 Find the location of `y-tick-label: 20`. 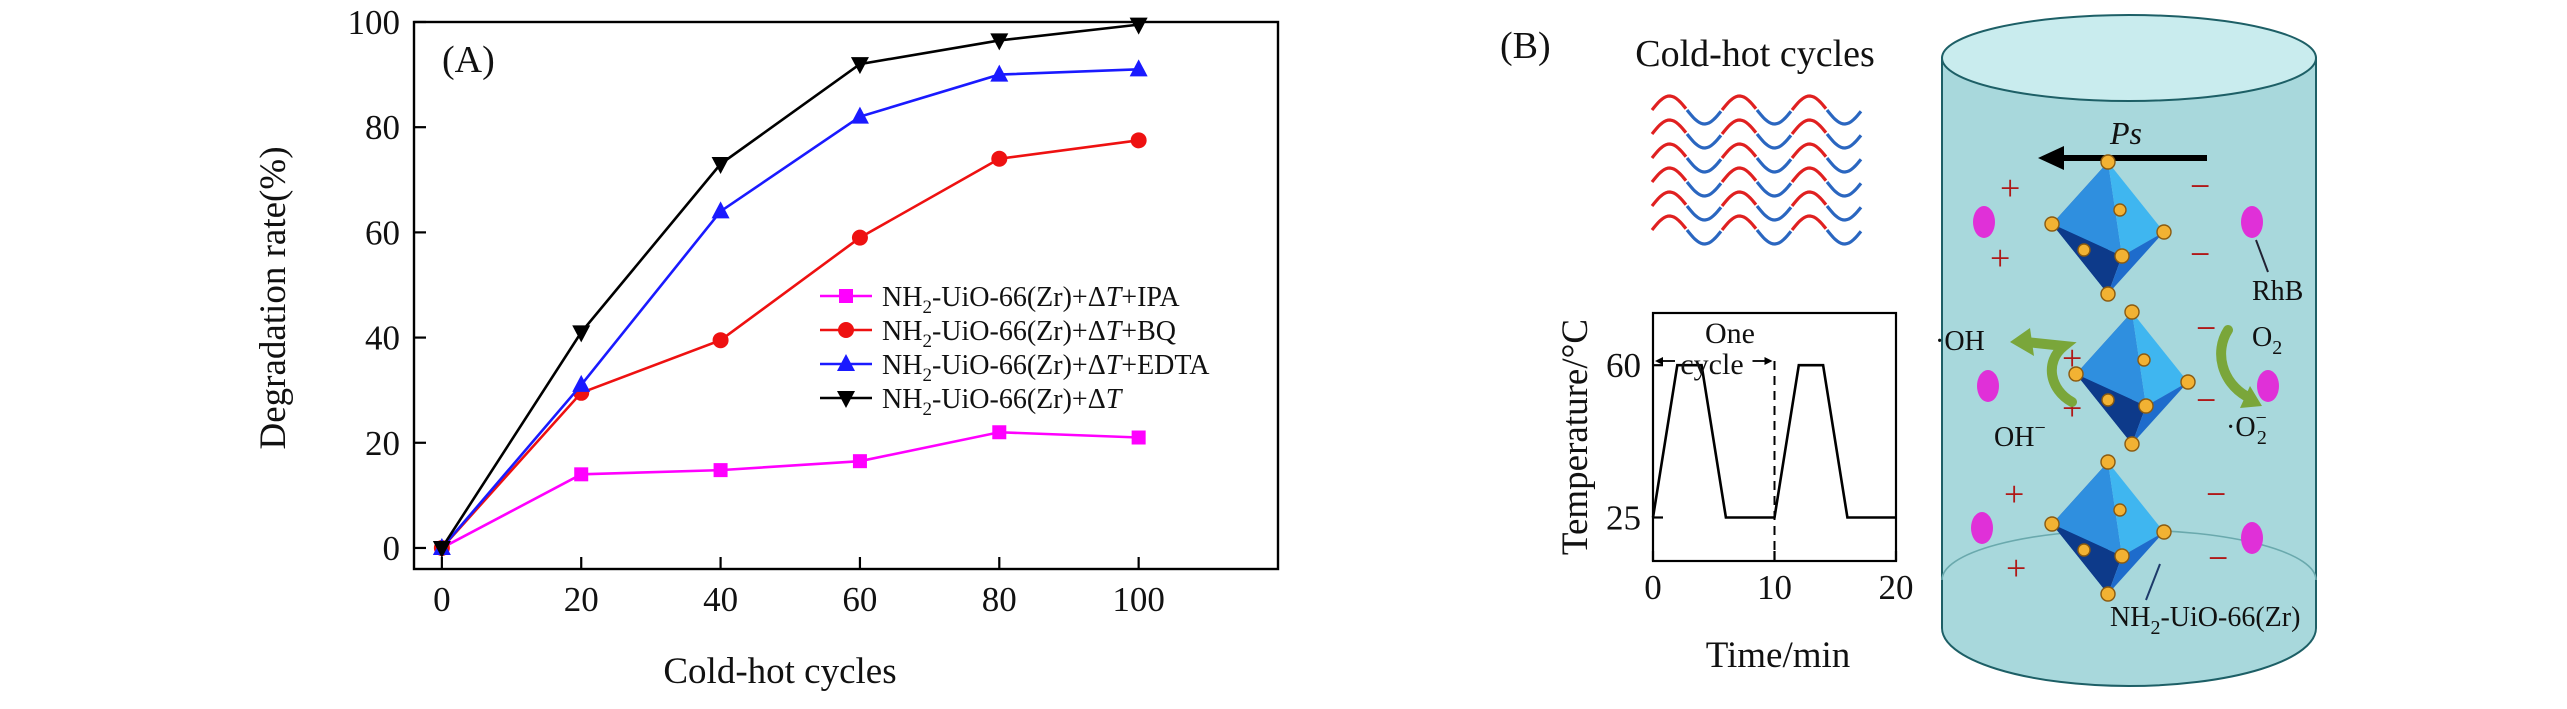

y-tick-label: 20 is located at coordinates (382, 443).